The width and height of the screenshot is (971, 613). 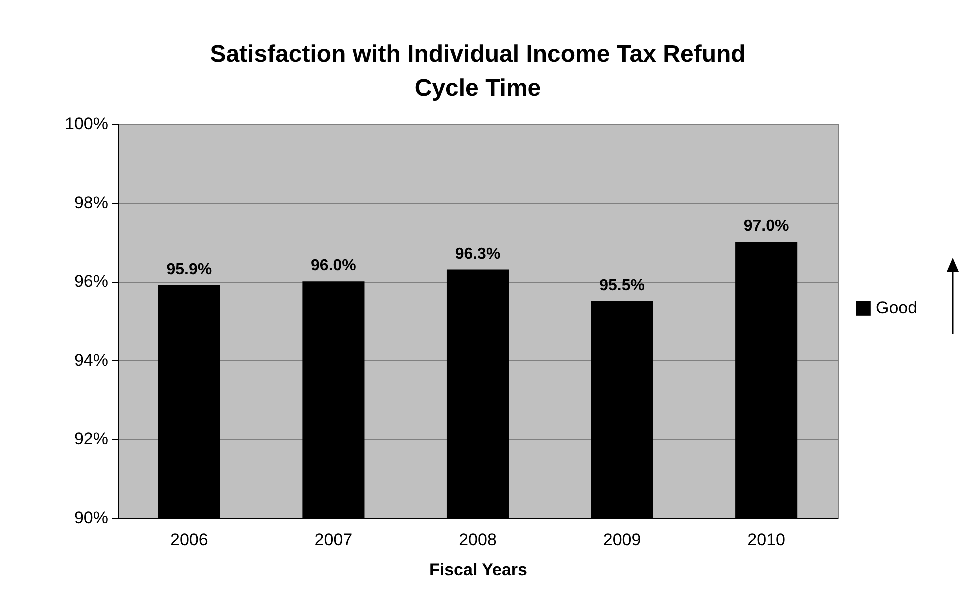 What do you see at coordinates (479, 570) in the screenshot?
I see `x-axis-title: Fiscal Years` at bounding box center [479, 570].